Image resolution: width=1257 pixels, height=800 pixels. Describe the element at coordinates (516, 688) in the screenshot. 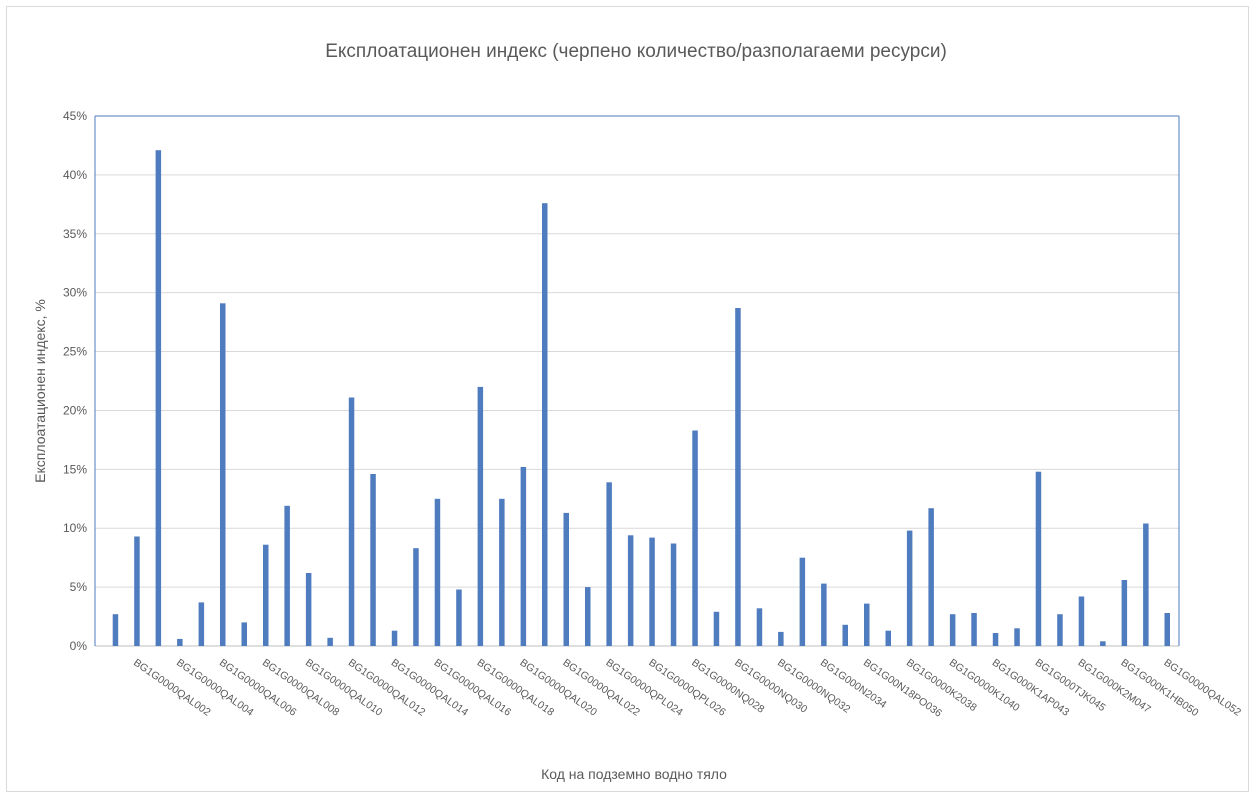

I see `x-tick-label: BG1G0000QAL018` at that location.